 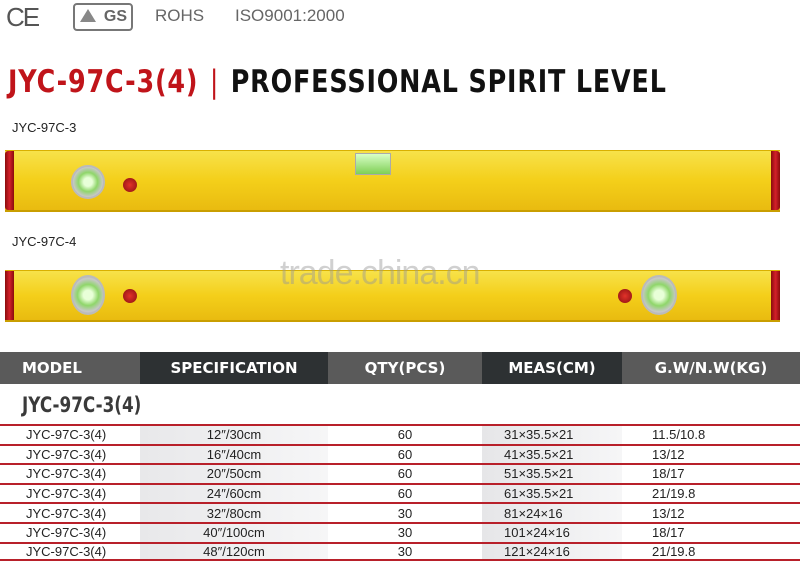 I want to click on cell-weight: 11.5/10.8, so click(x=679, y=435).